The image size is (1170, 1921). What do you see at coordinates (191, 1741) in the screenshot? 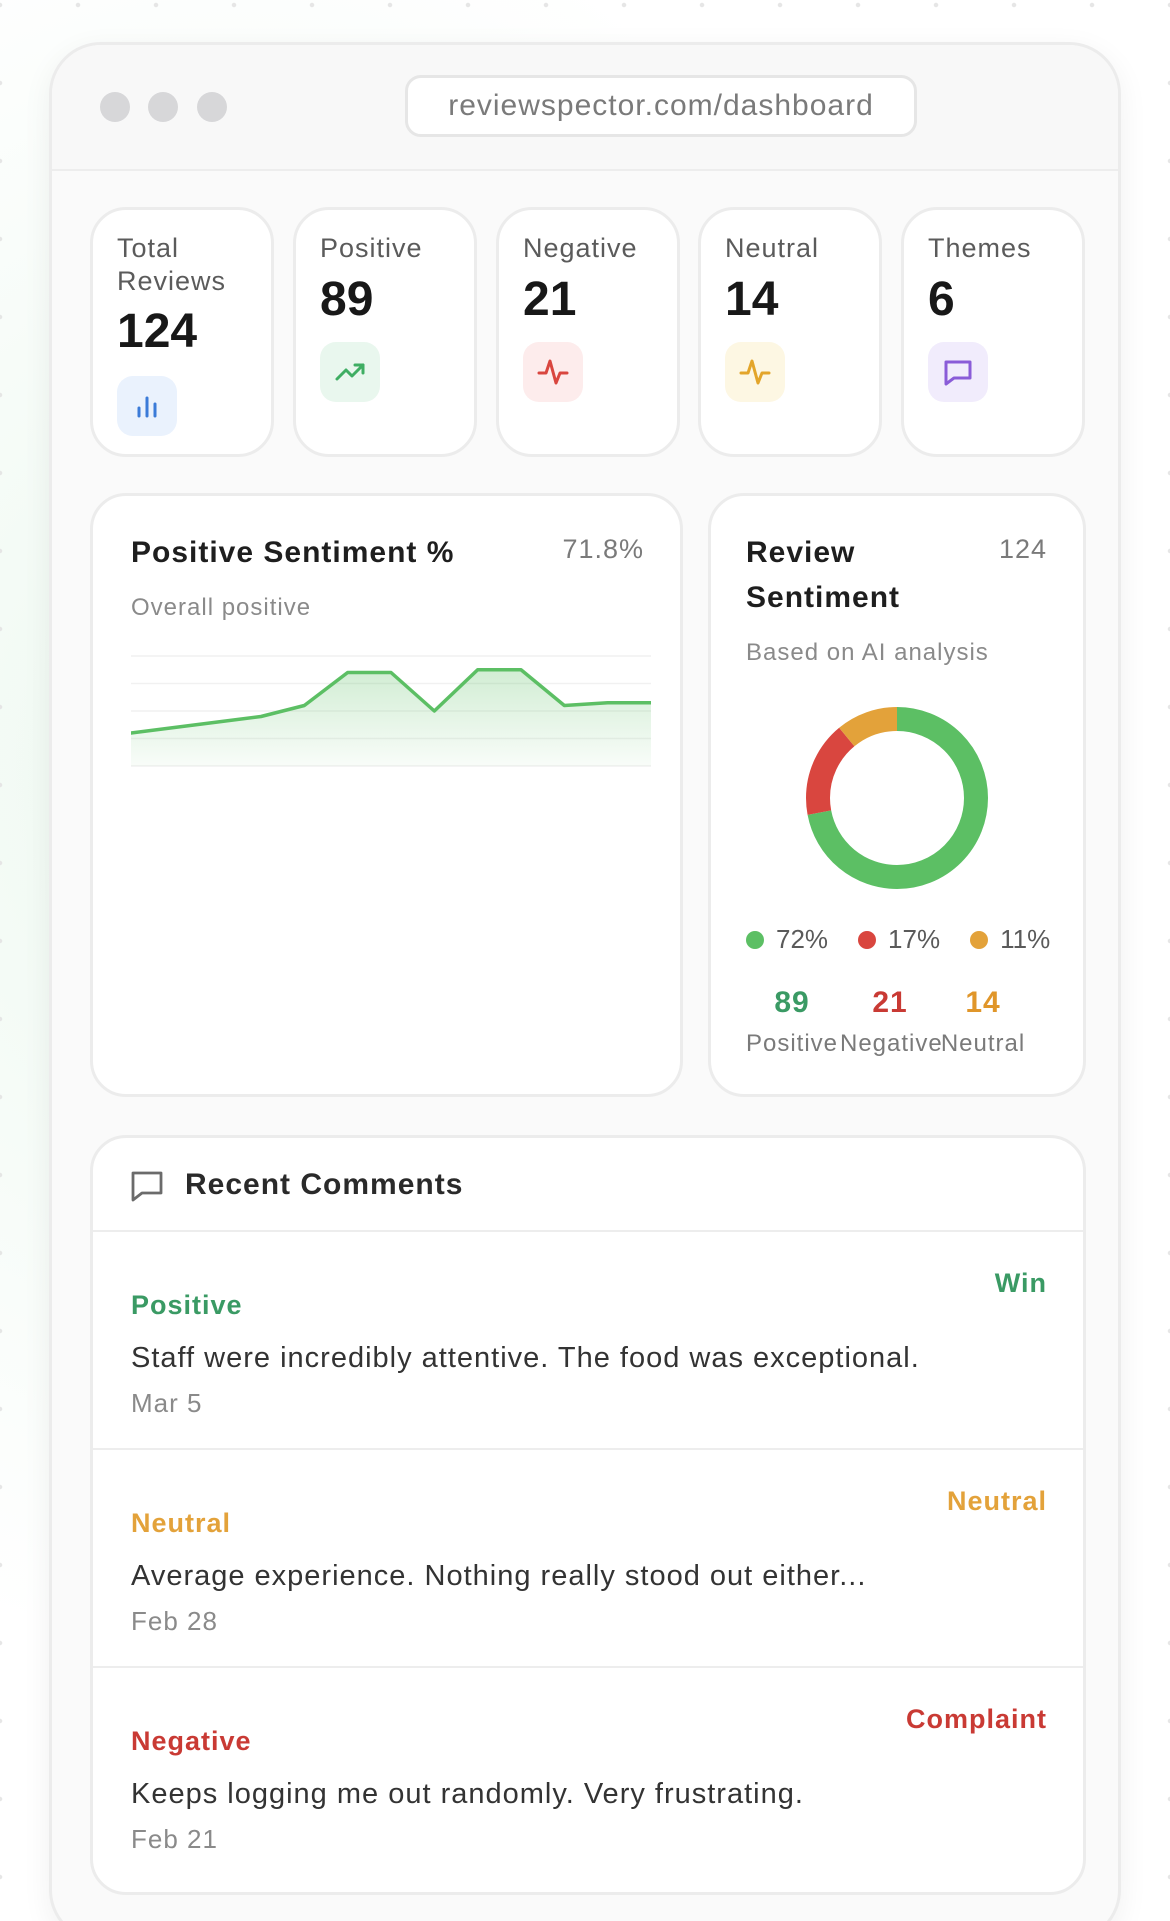
I see `comment-sentiment: Negative` at bounding box center [191, 1741].